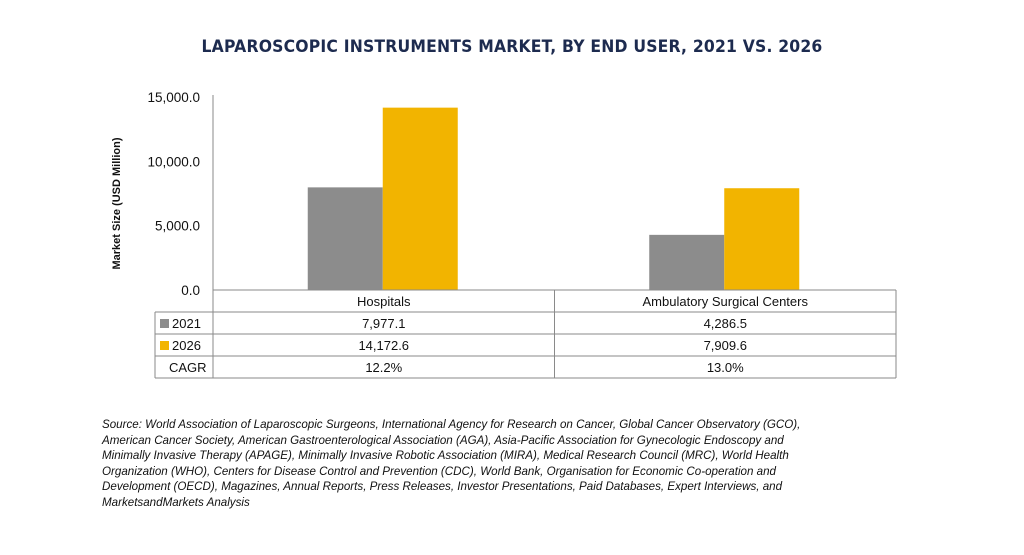 Image resolution: width=1024 pixels, height=555 pixels. I want to click on table-row-label: CAGR, so click(188, 367).